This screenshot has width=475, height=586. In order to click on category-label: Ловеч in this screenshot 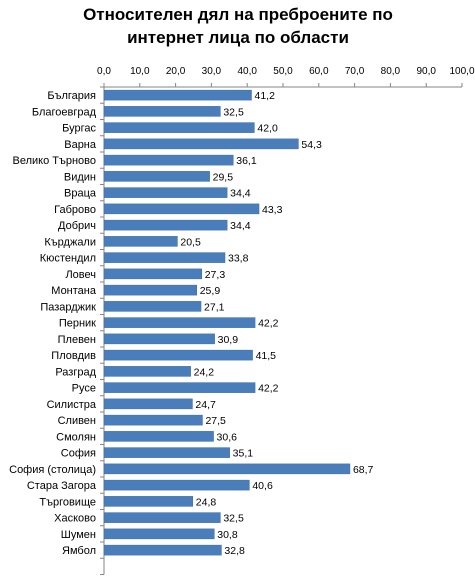, I will do `click(80, 275)`.